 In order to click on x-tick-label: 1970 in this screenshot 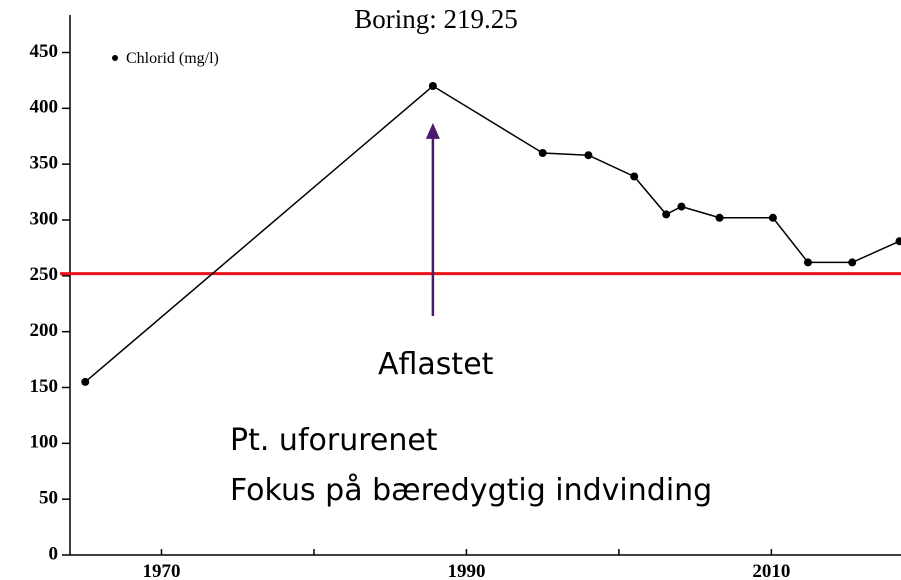, I will do `click(161, 570)`.